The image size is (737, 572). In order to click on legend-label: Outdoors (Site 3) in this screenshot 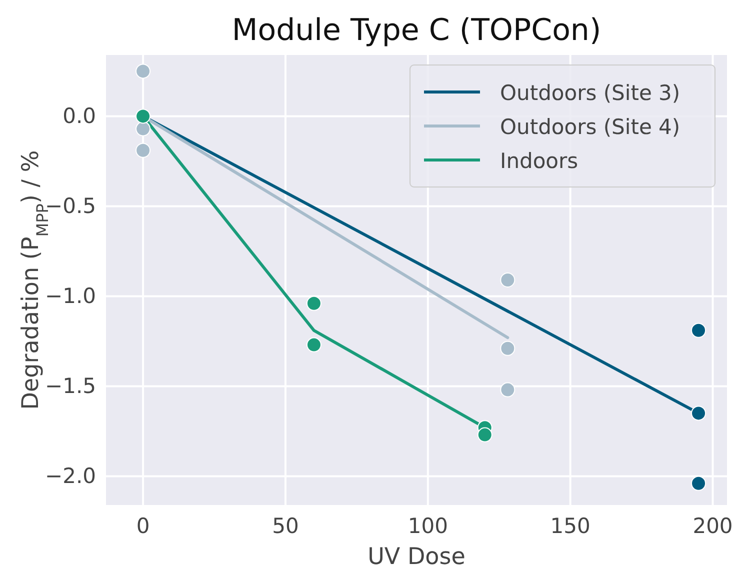, I will do `click(590, 93)`.